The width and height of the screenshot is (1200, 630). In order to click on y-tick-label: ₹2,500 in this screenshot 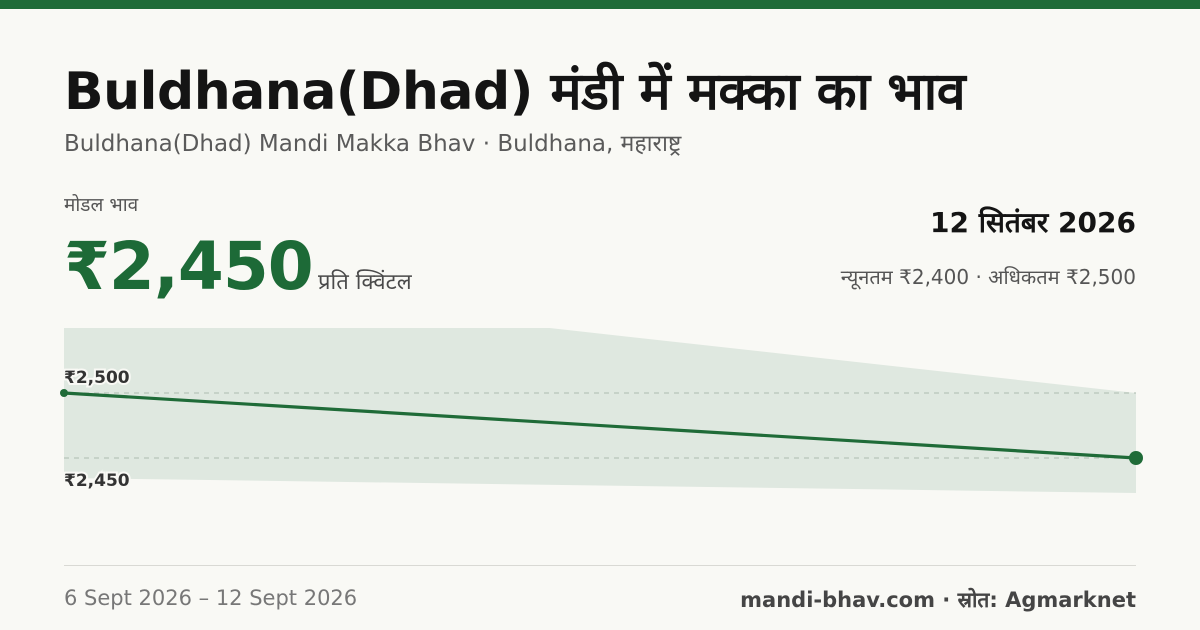, I will do `click(97, 378)`.